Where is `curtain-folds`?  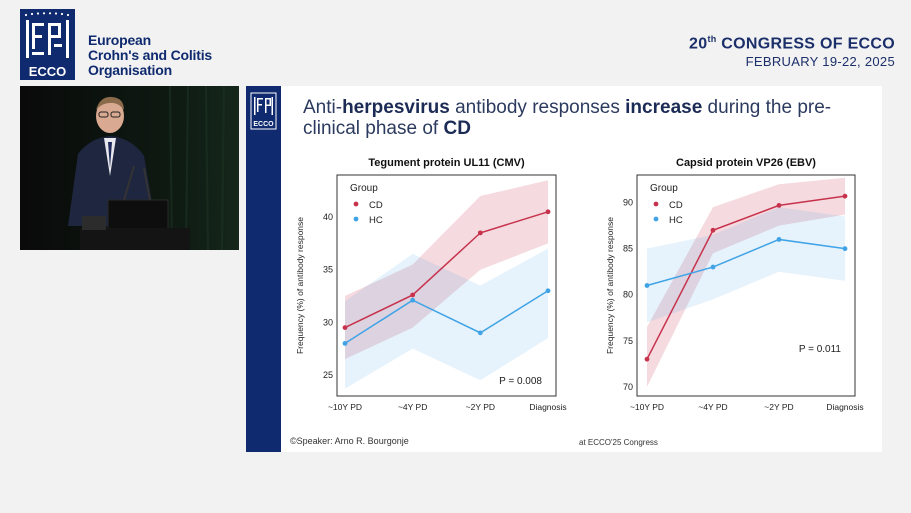
curtain-folds is located at coordinates (197, 168).